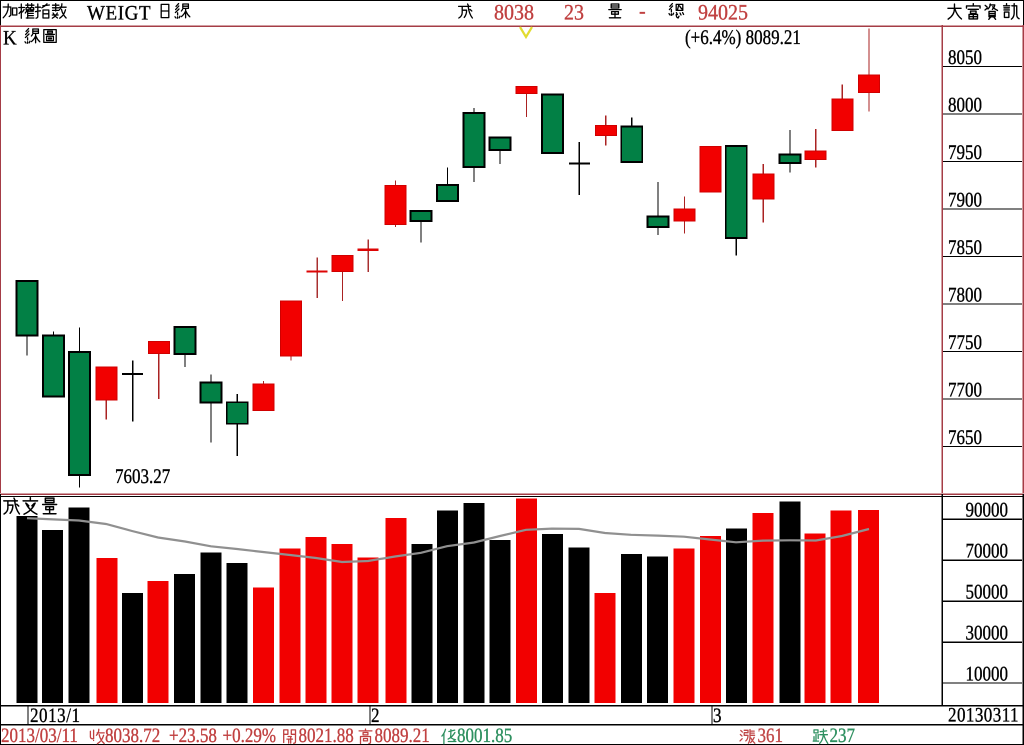 This screenshot has width=1024, height=745. Describe the element at coordinates (193, 734) in the screenshot. I see `svg-text: +23.58` at that location.